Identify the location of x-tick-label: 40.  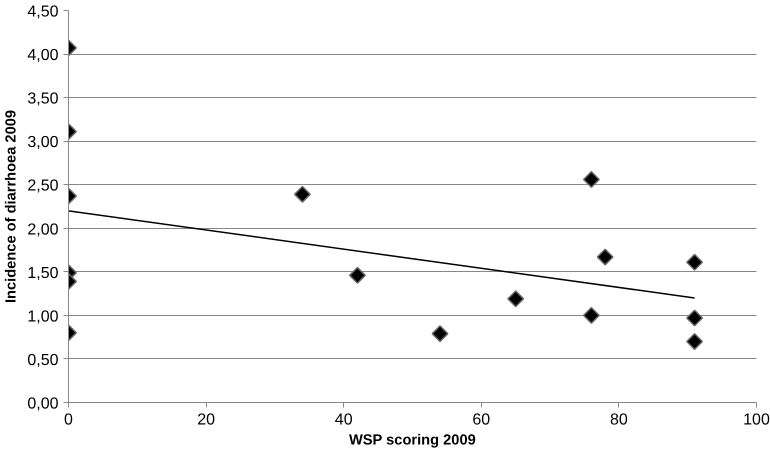
(343, 420).